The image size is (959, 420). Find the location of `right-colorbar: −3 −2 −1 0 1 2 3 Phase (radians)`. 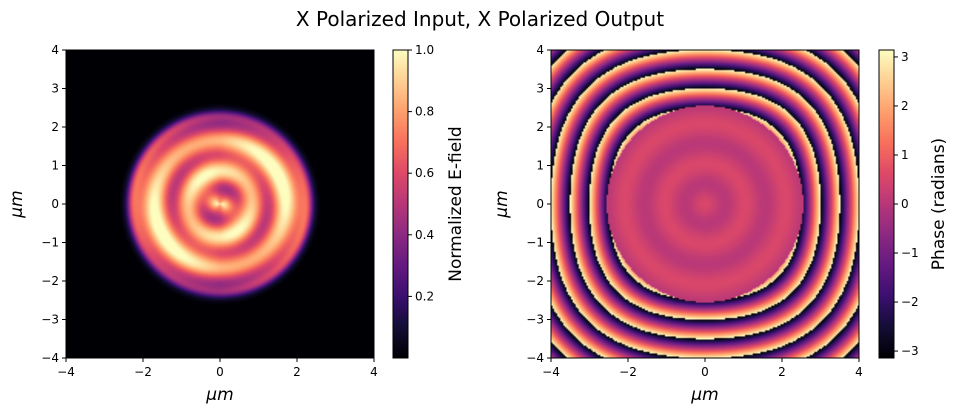

right-colorbar: −3 −2 −1 0 1 2 3 Phase (radians) is located at coordinates (913, 204).